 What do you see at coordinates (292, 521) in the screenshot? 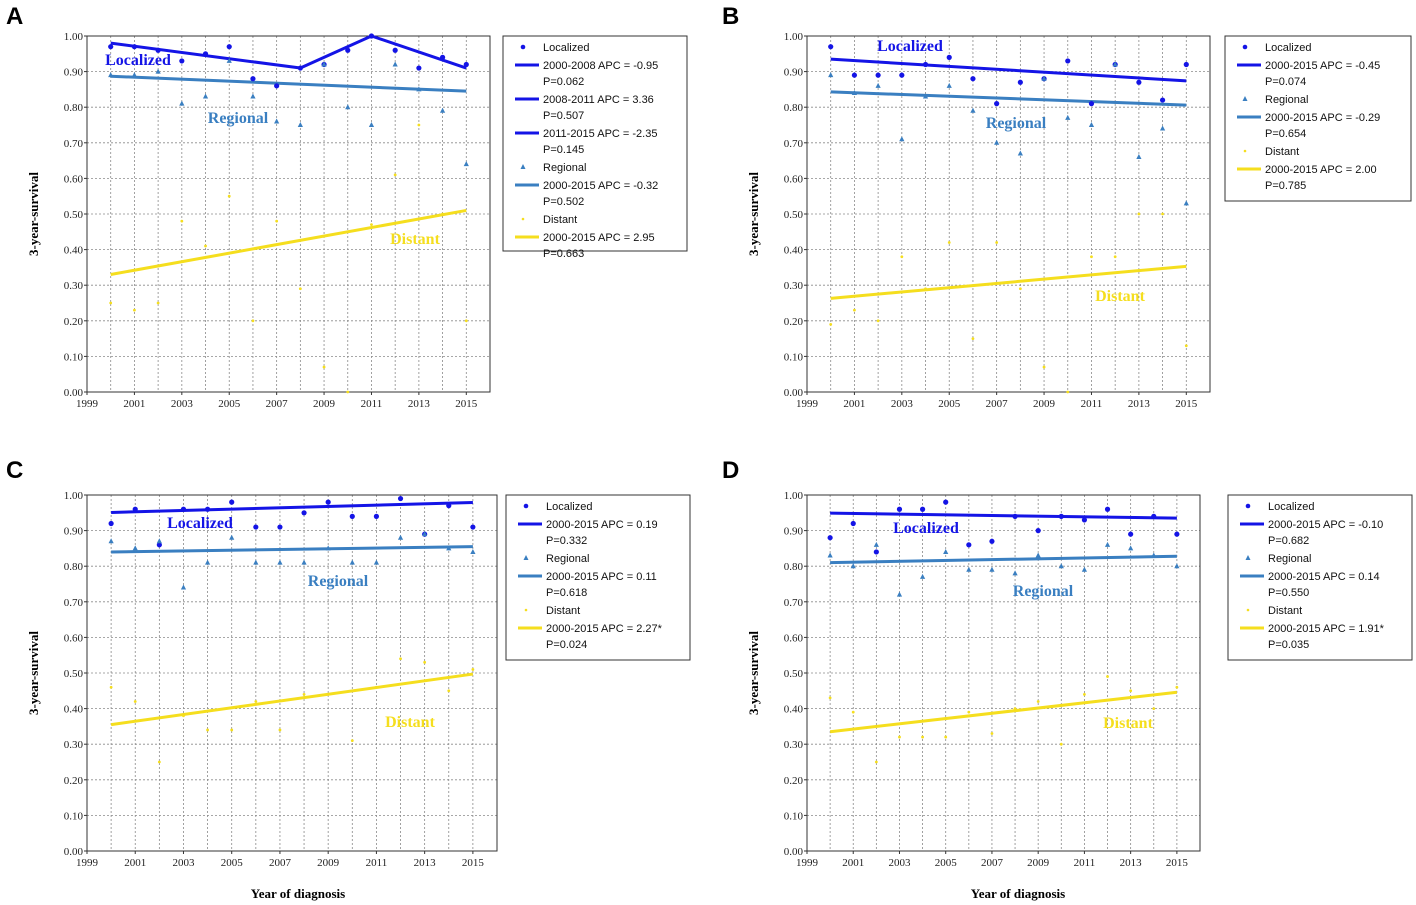
I see `series-localized` at bounding box center [292, 521].